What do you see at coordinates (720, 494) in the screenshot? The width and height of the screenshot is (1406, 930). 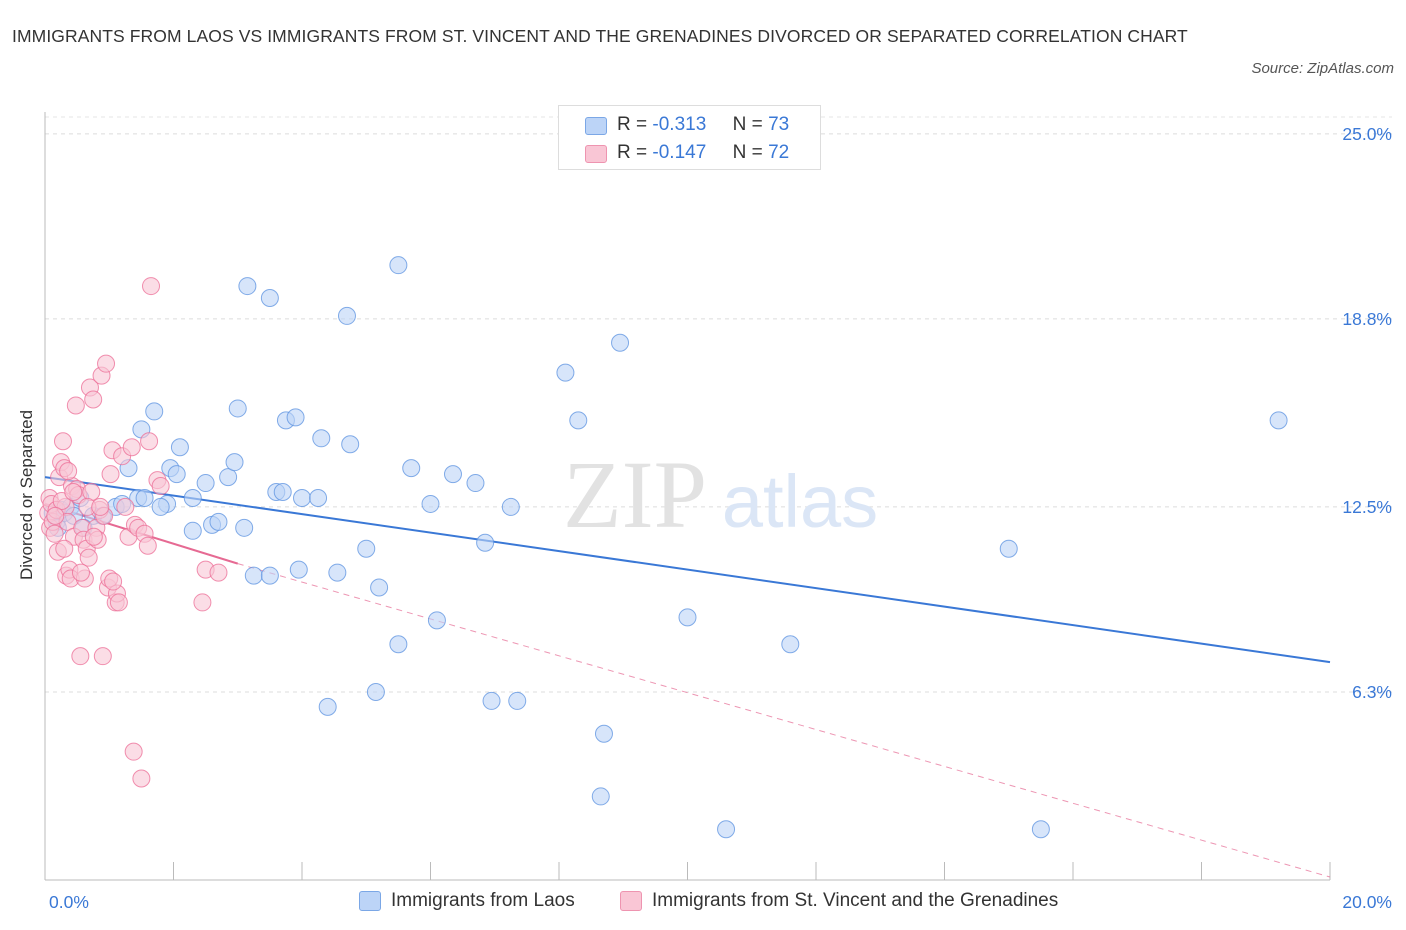 I see `watermark: ZIP atlas` at bounding box center [720, 494].